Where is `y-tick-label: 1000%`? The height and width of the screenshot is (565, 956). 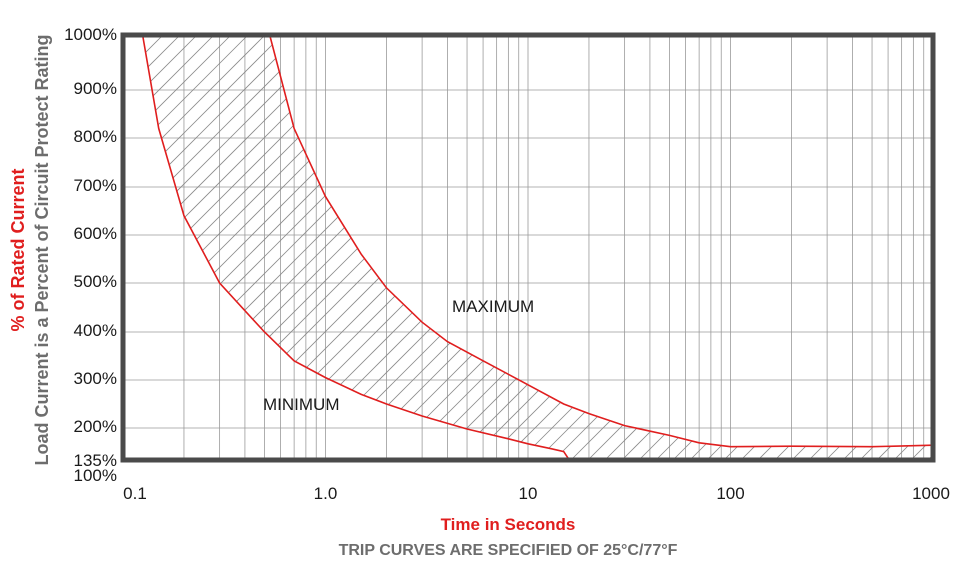 y-tick-label: 1000% is located at coordinates (90, 34).